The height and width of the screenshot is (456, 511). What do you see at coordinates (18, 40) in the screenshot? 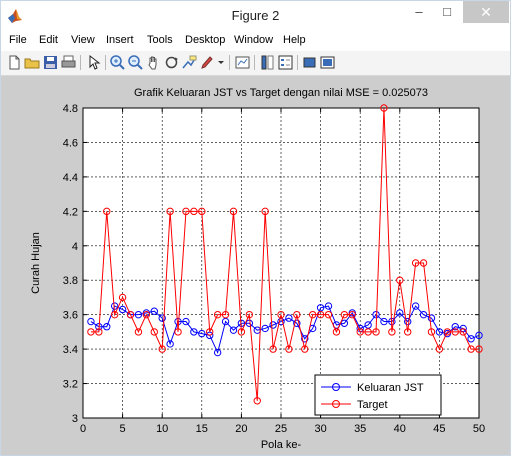
I see `menu-file: File` at bounding box center [18, 40].